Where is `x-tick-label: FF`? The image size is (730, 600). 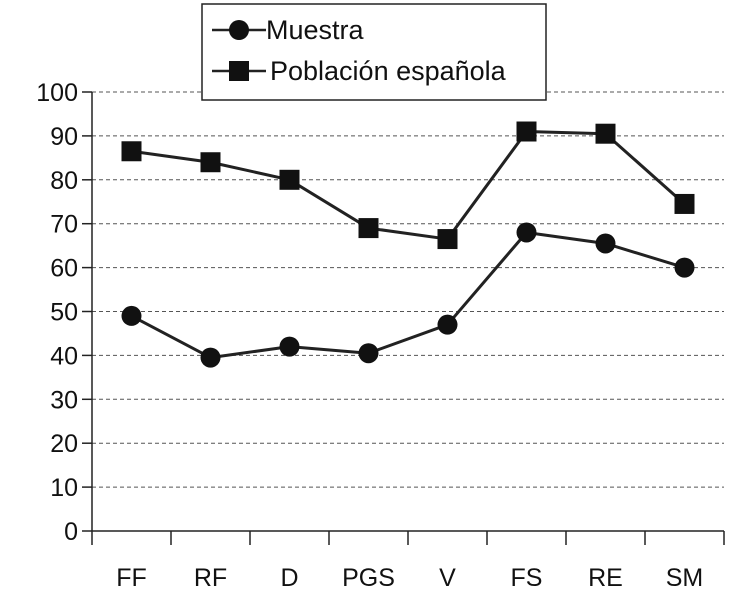
x-tick-label: FF is located at coordinates (131, 578).